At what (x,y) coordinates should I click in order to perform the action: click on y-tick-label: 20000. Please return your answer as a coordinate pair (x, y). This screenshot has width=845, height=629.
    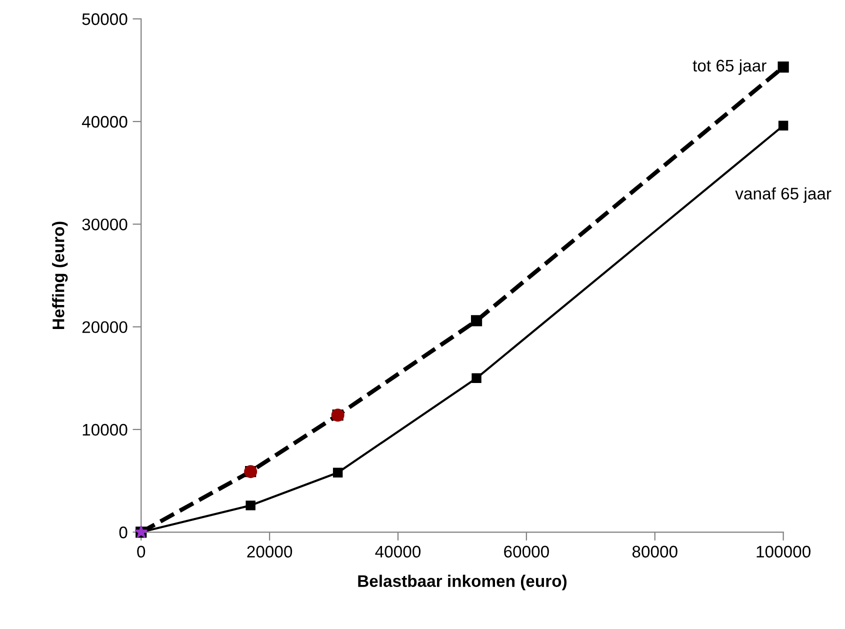
    Looking at the image, I should click on (105, 327).